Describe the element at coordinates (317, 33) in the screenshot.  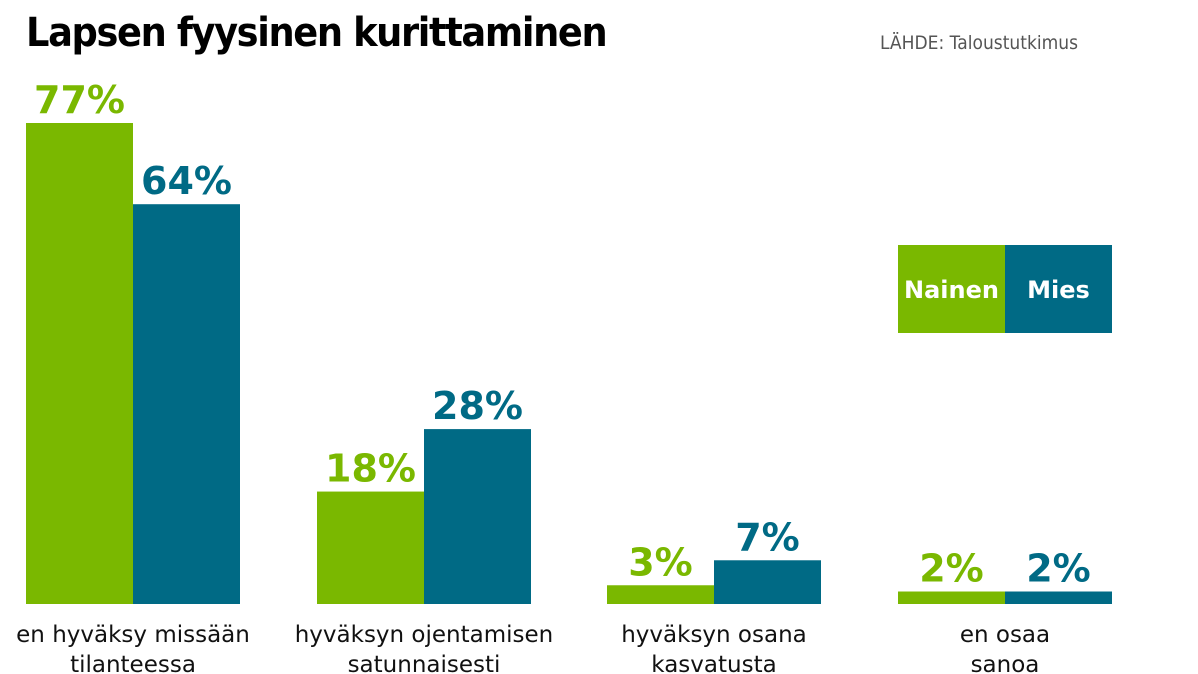
I see `chart-title: Lapsen fyysinen kurittaminen` at that location.